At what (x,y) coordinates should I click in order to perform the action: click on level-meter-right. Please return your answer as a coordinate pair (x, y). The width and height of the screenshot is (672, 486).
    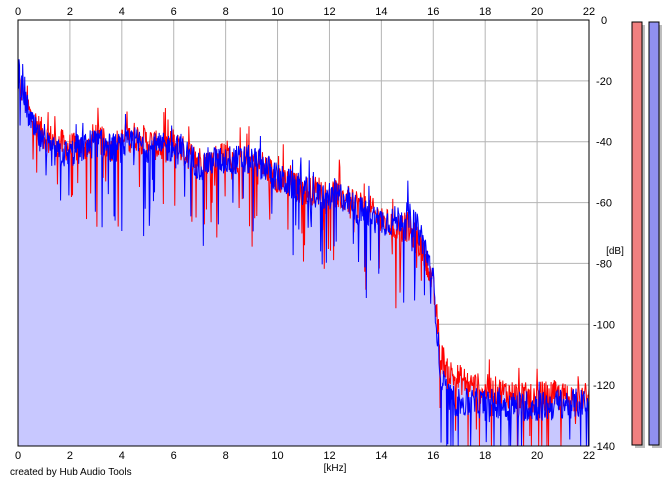
    Looking at the image, I should click on (654, 233).